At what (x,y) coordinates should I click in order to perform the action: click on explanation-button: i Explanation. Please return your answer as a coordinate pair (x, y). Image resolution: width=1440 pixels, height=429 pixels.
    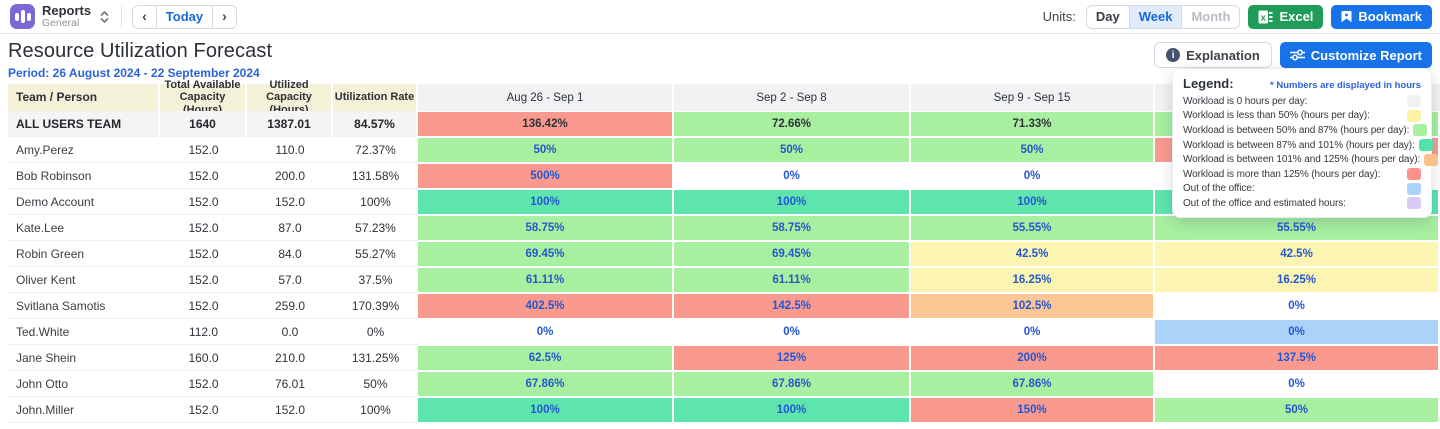
    Looking at the image, I should click on (1213, 55).